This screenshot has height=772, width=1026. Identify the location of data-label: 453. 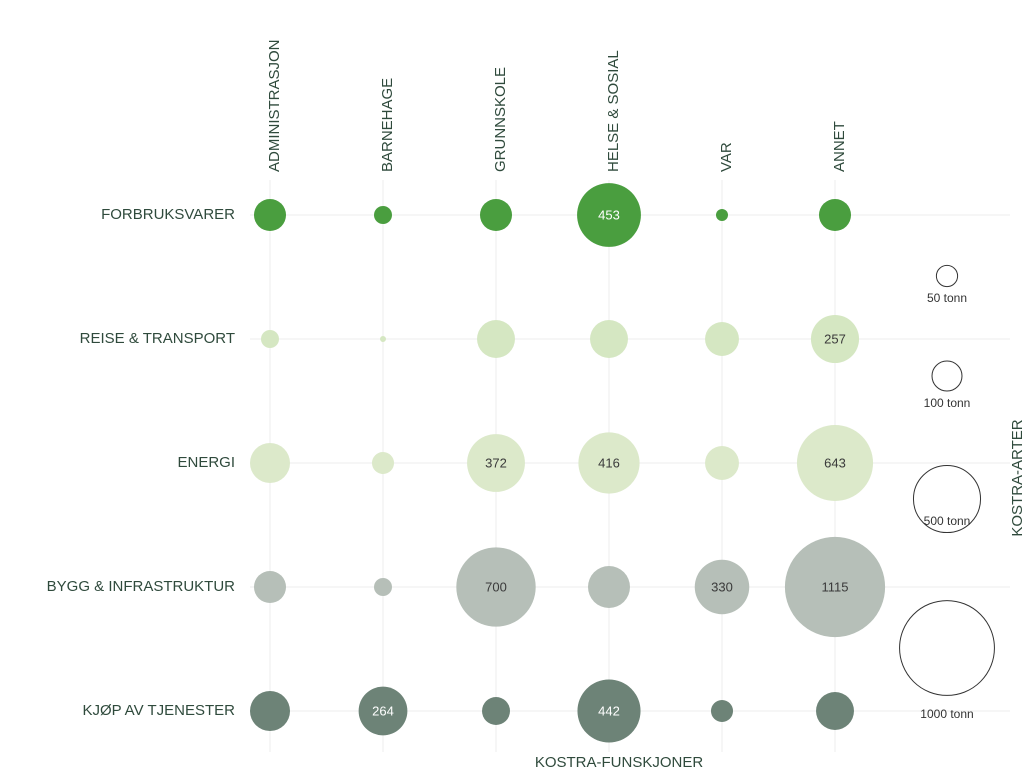
(609, 214).